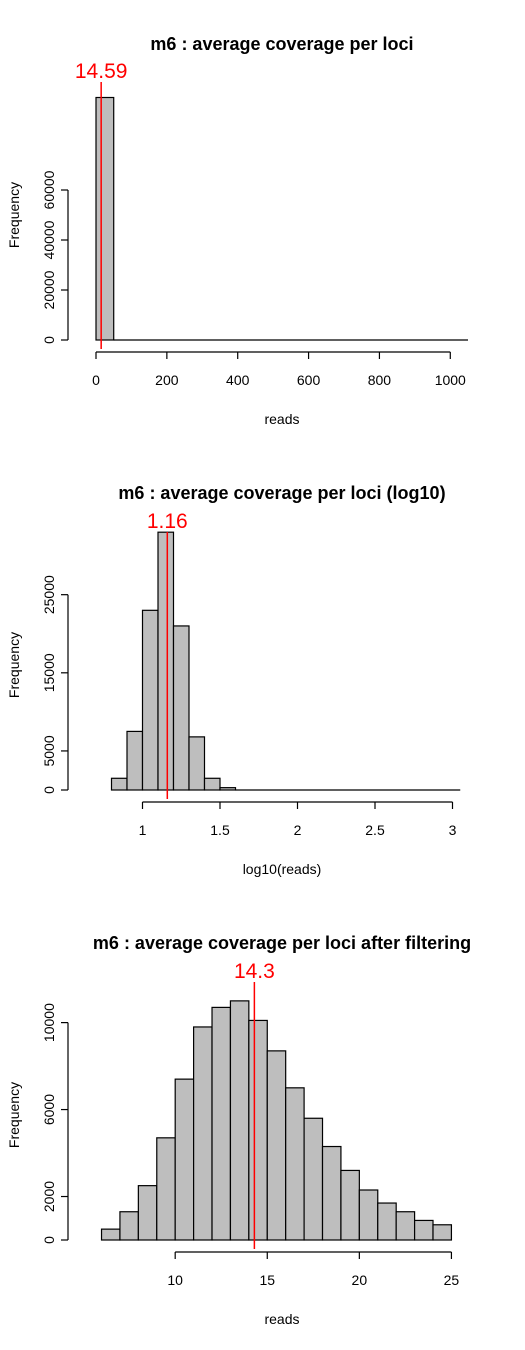  I want to click on chart-2-bars, so click(285, 661).